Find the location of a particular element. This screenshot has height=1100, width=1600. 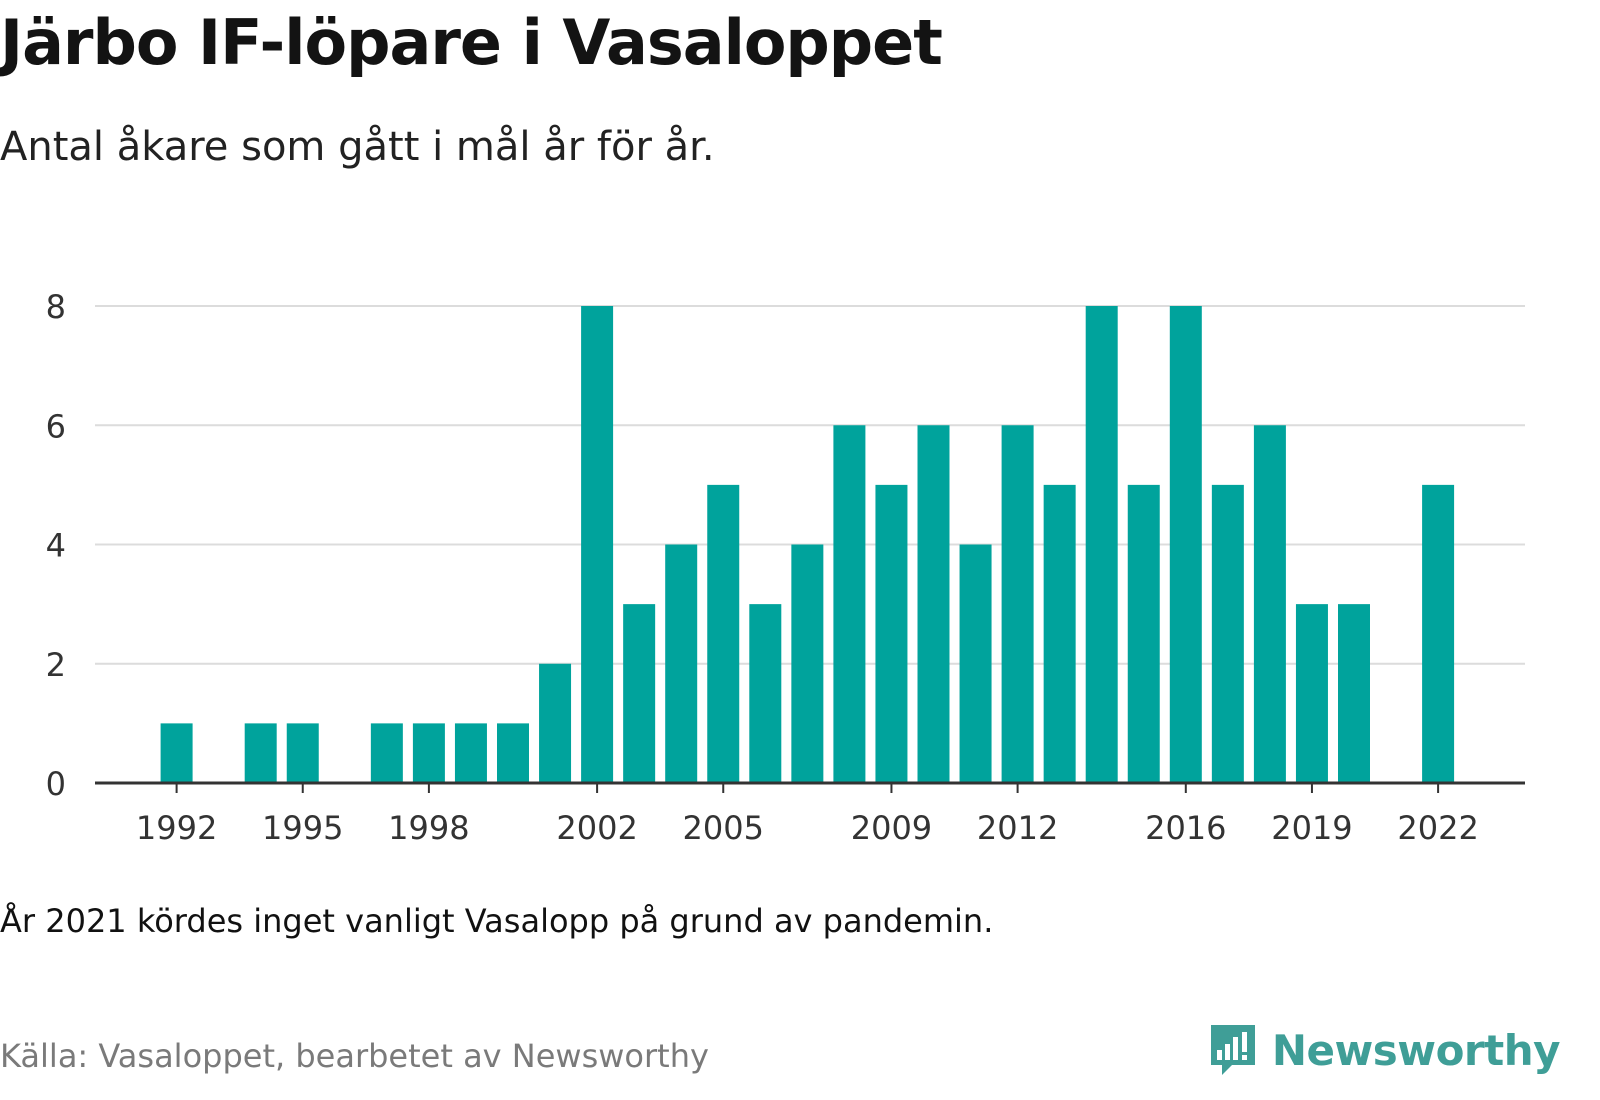

bar-2018 is located at coordinates (1269, 604).